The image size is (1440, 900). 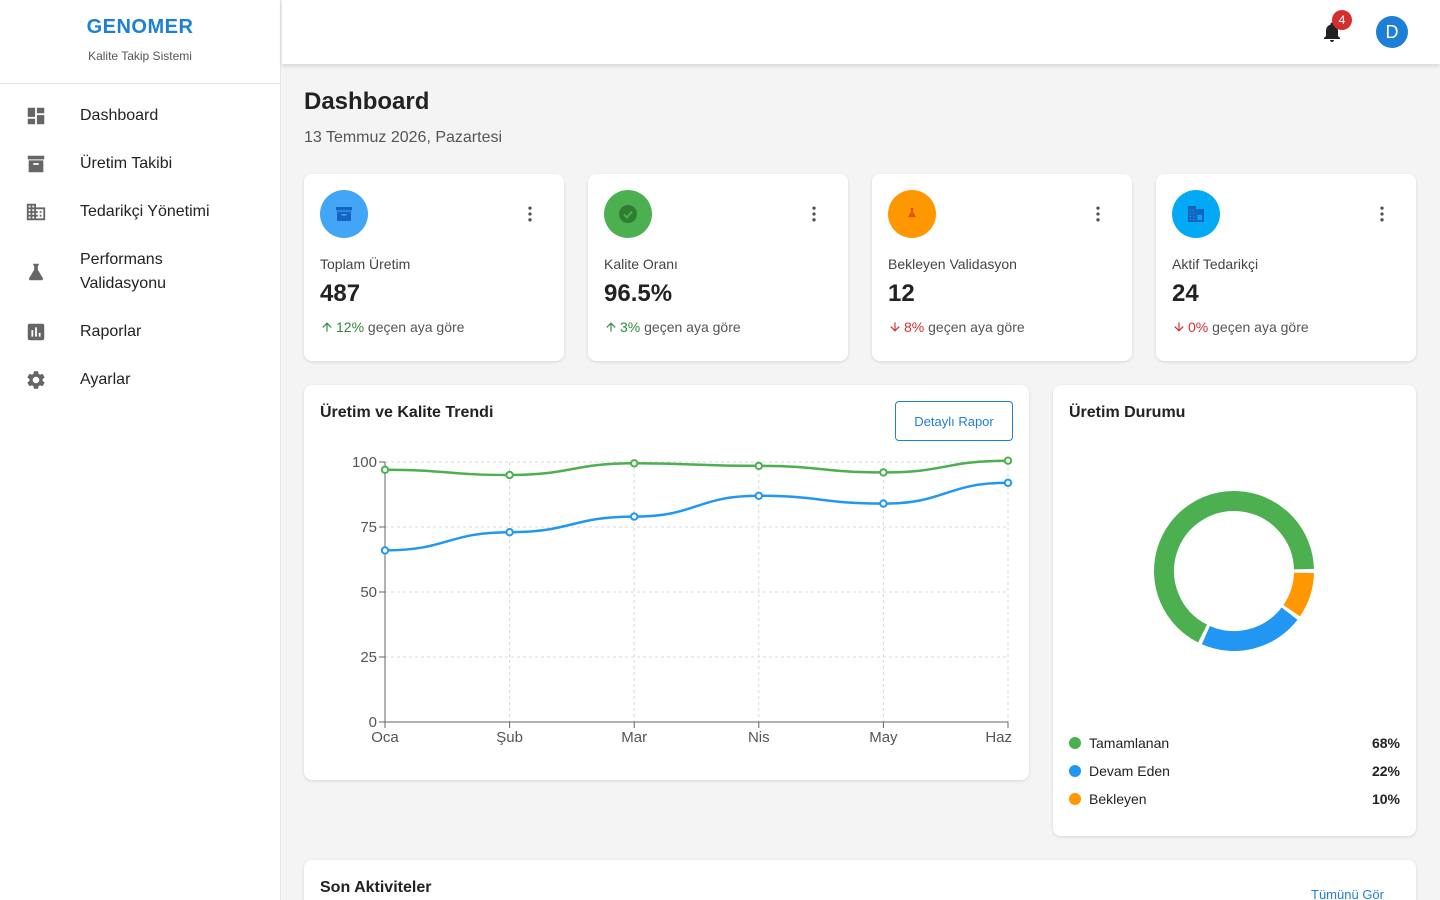 I want to click on donut-chart, so click(x=1234, y=571).